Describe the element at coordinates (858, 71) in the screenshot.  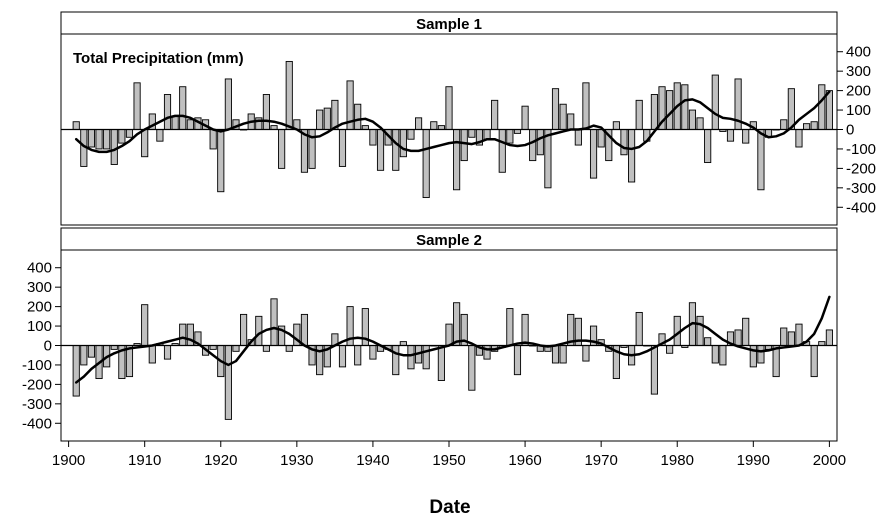
I see `y-tick-label: 300` at that location.